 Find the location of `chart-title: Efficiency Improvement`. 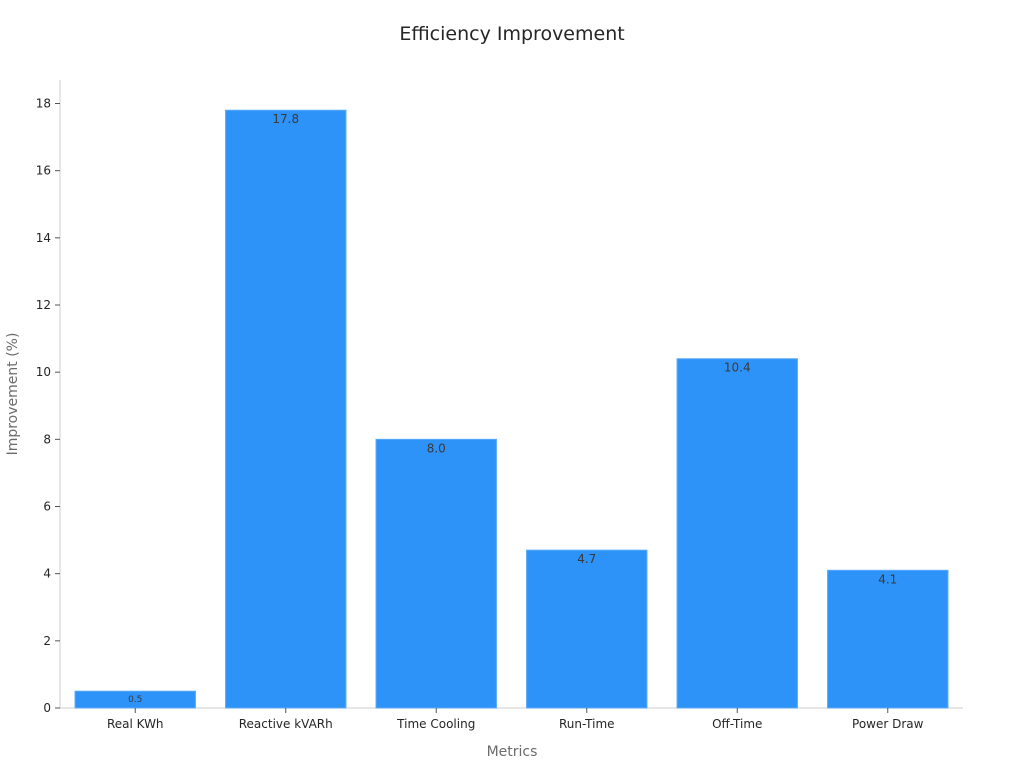

chart-title: Efficiency Improvement is located at coordinates (511, 34).